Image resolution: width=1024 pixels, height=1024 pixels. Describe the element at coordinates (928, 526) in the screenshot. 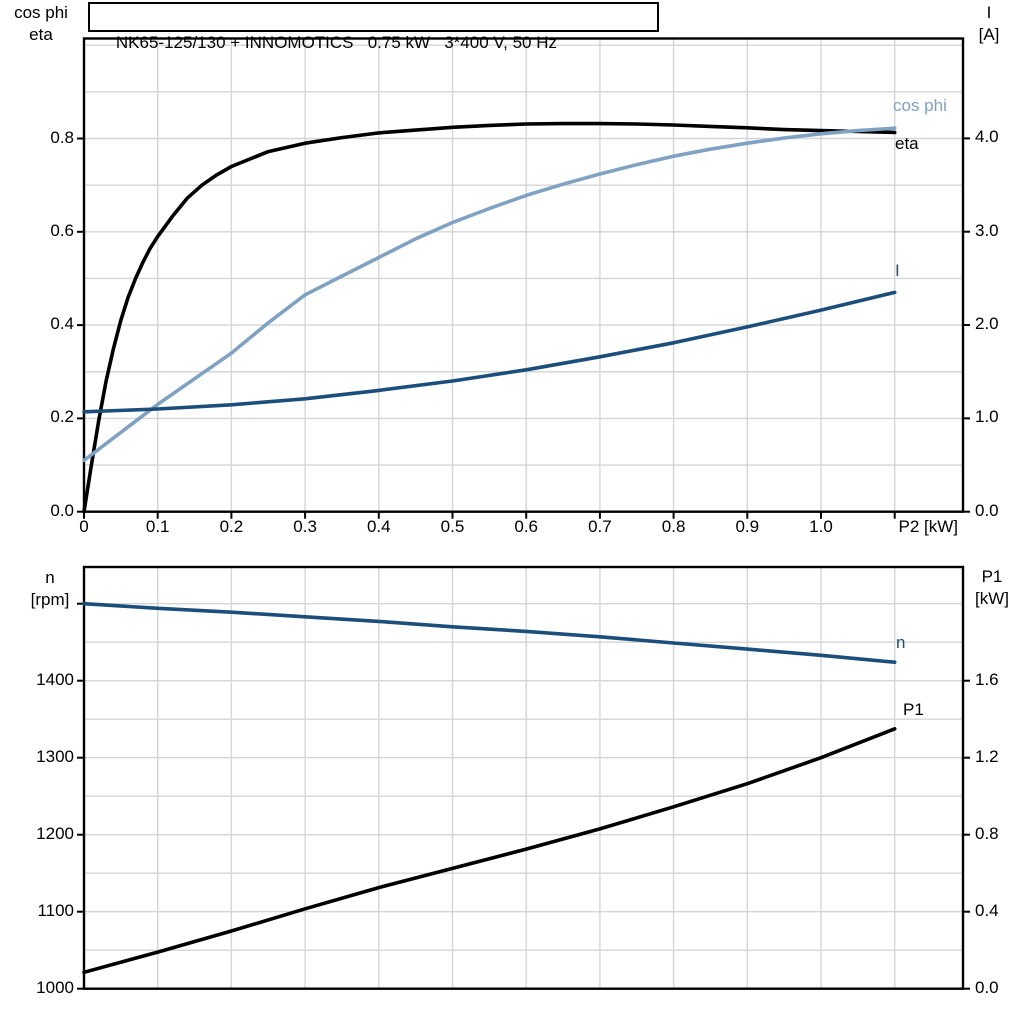

I see `x-axis-title: P2 [kW]` at that location.